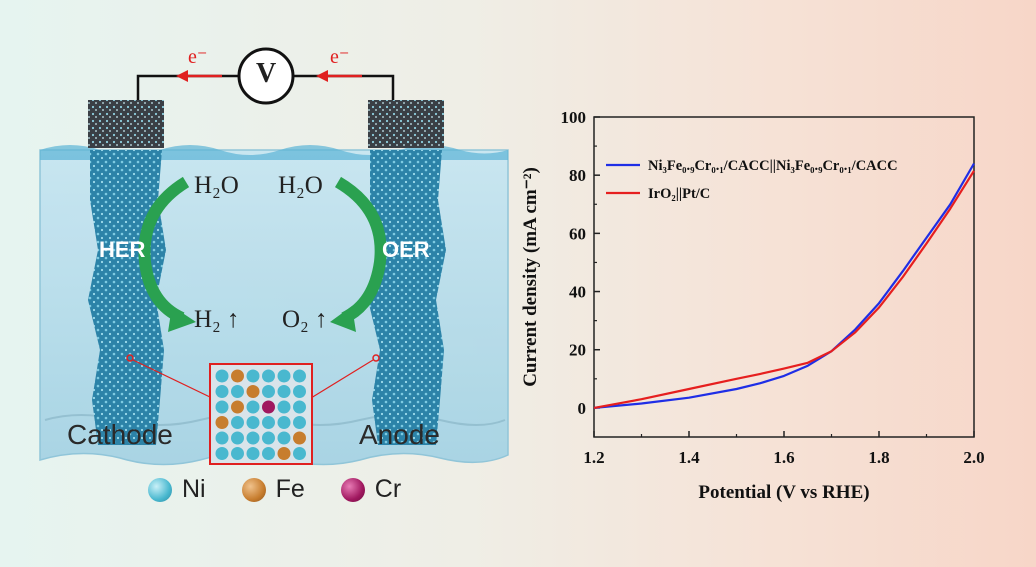 The height and width of the screenshot is (567, 1036). What do you see at coordinates (574, 117) in the screenshot?
I see `y-tick-label: 100` at bounding box center [574, 117].